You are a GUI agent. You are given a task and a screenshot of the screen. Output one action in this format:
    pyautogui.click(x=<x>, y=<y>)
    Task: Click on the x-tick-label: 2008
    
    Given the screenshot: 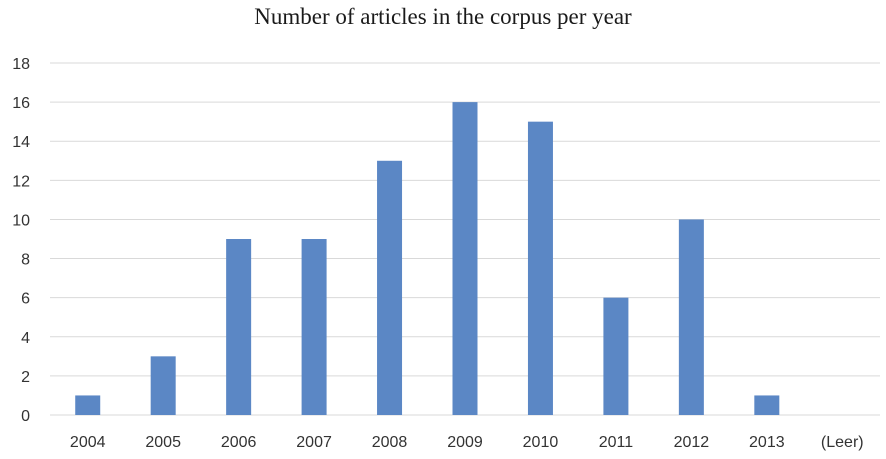 What is the action you would take?
    pyautogui.click(x=390, y=442)
    